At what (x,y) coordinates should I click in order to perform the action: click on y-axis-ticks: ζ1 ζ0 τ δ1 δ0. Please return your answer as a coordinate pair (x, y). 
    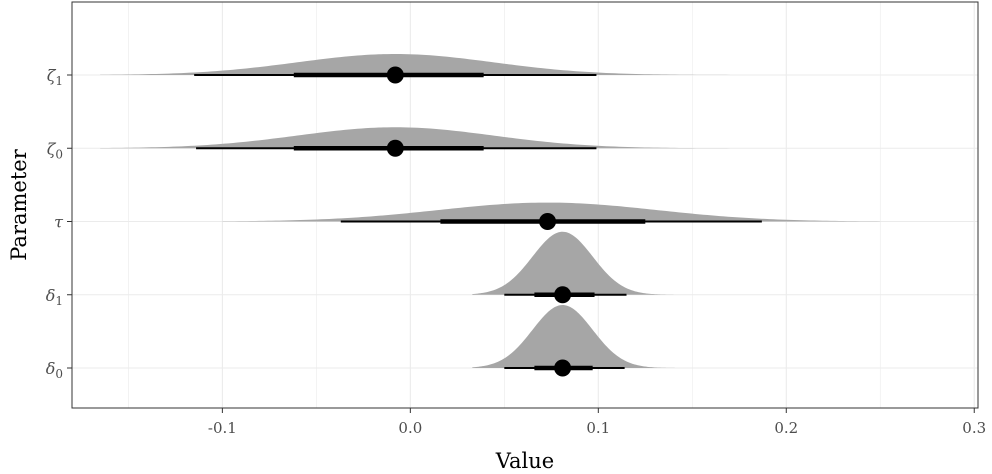
    Looking at the image, I should click on (59, 223).